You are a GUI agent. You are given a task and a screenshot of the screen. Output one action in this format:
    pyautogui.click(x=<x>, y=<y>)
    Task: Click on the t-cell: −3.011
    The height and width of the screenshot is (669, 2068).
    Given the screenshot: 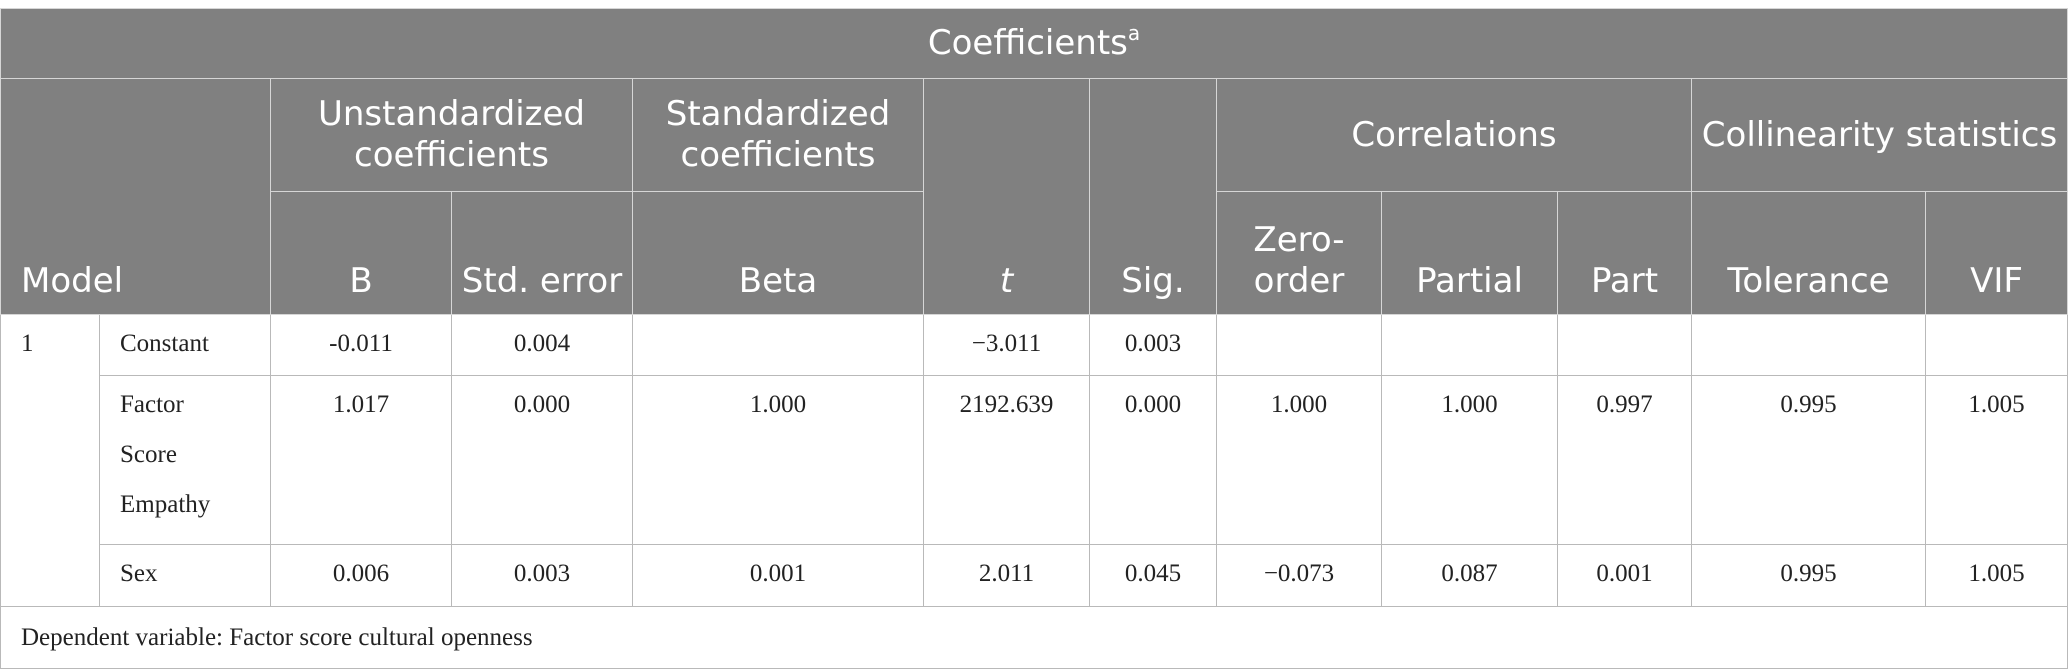 What is the action you would take?
    pyautogui.click(x=1006, y=345)
    